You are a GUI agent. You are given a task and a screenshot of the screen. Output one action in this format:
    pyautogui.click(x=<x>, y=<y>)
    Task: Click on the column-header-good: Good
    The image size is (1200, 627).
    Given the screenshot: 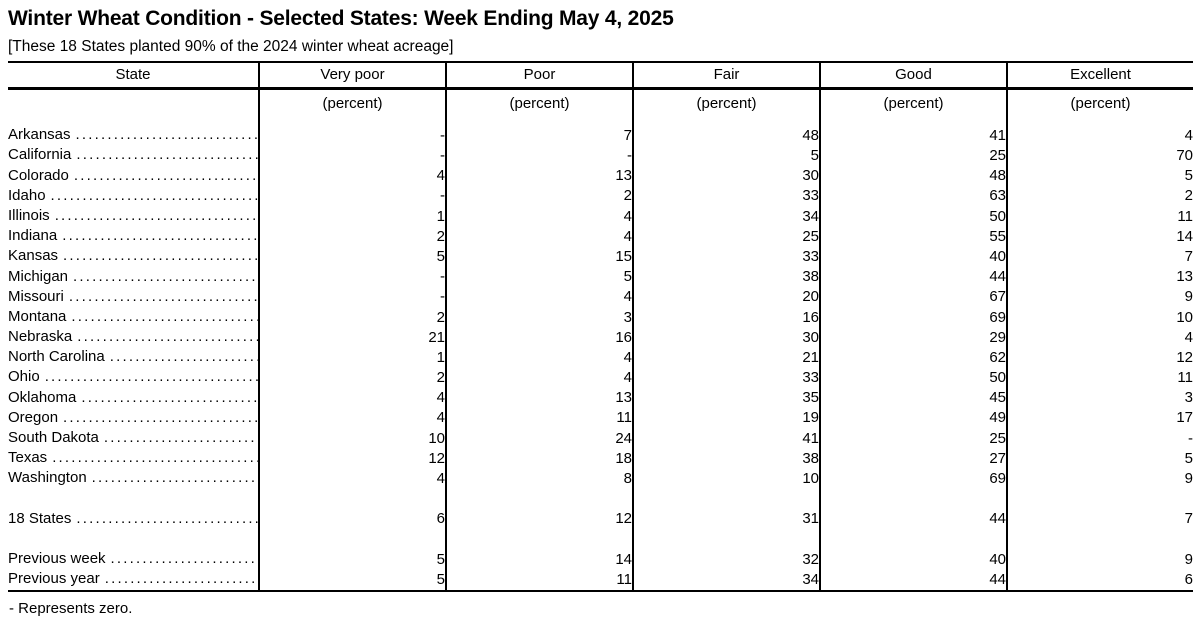 What is the action you would take?
    pyautogui.click(x=913, y=76)
    